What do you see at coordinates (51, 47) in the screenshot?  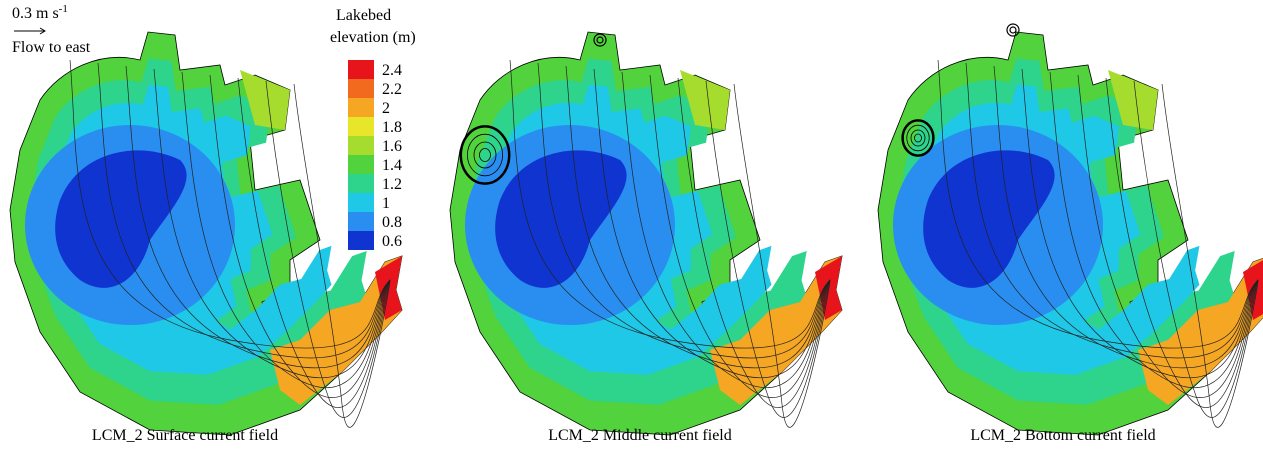 I see `flow-label: Flow to east` at bounding box center [51, 47].